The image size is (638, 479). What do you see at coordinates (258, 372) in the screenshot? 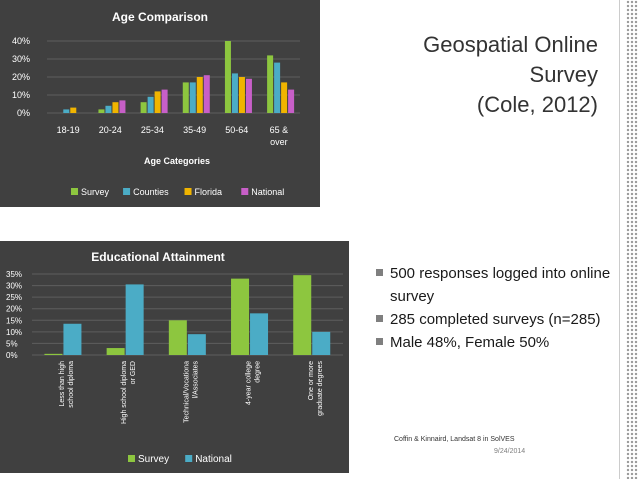
I see `x-category-label: degree` at bounding box center [258, 372].